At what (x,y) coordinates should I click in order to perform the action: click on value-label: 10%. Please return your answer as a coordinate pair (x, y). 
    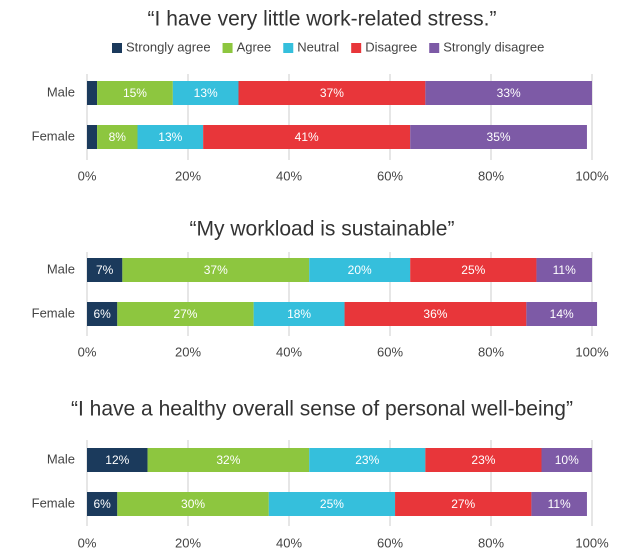
    Looking at the image, I should click on (567, 460).